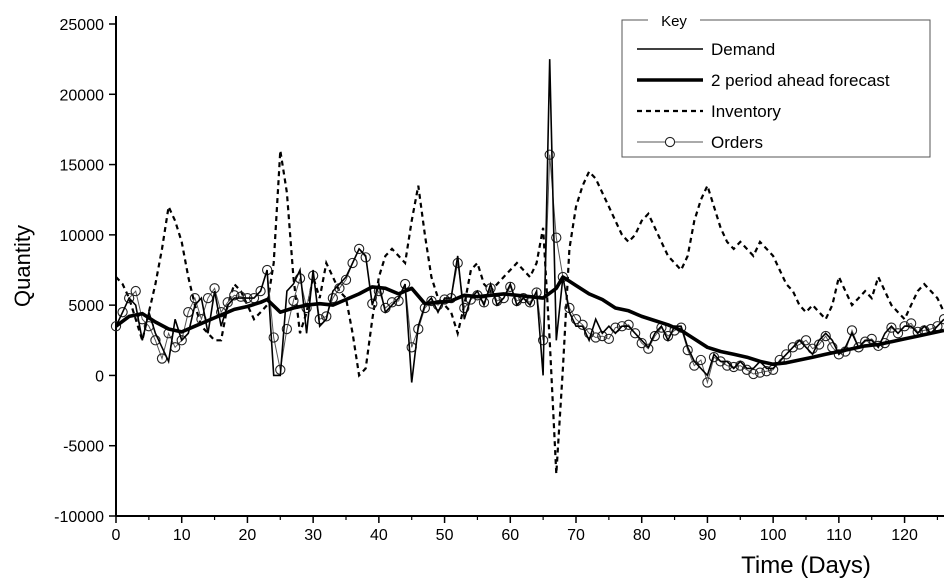 This screenshot has height=581, width=944. Describe the element at coordinates (86, 306) in the screenshot. I see `y-tick-label: 5000` at that location.